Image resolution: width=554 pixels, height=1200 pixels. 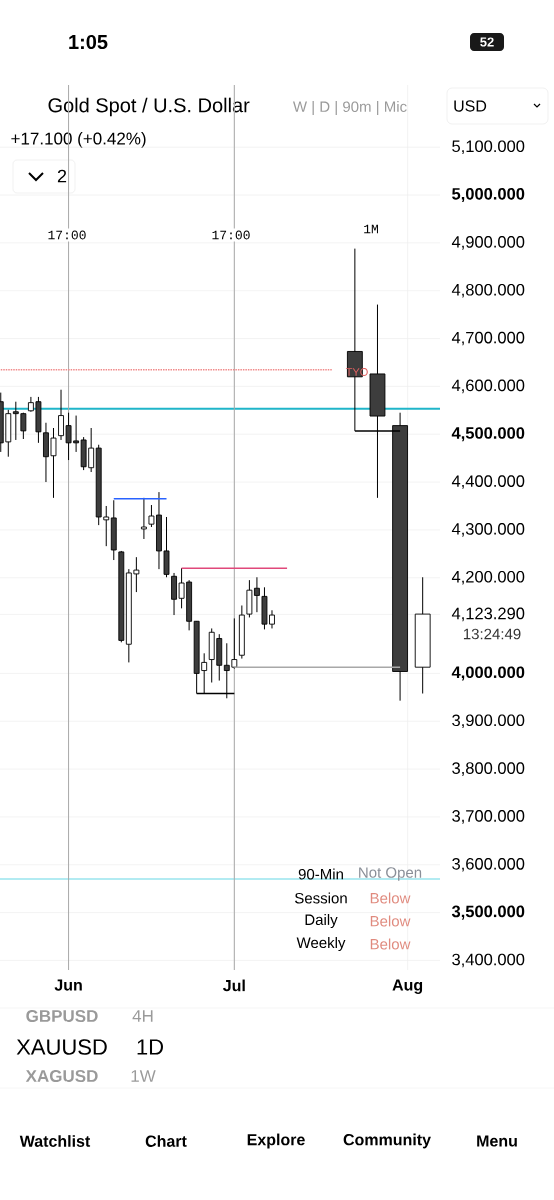 What do you see at coordinates (387, 1141) in the screenshot?
I see `text: Community` at bounding box center [387, 1141].